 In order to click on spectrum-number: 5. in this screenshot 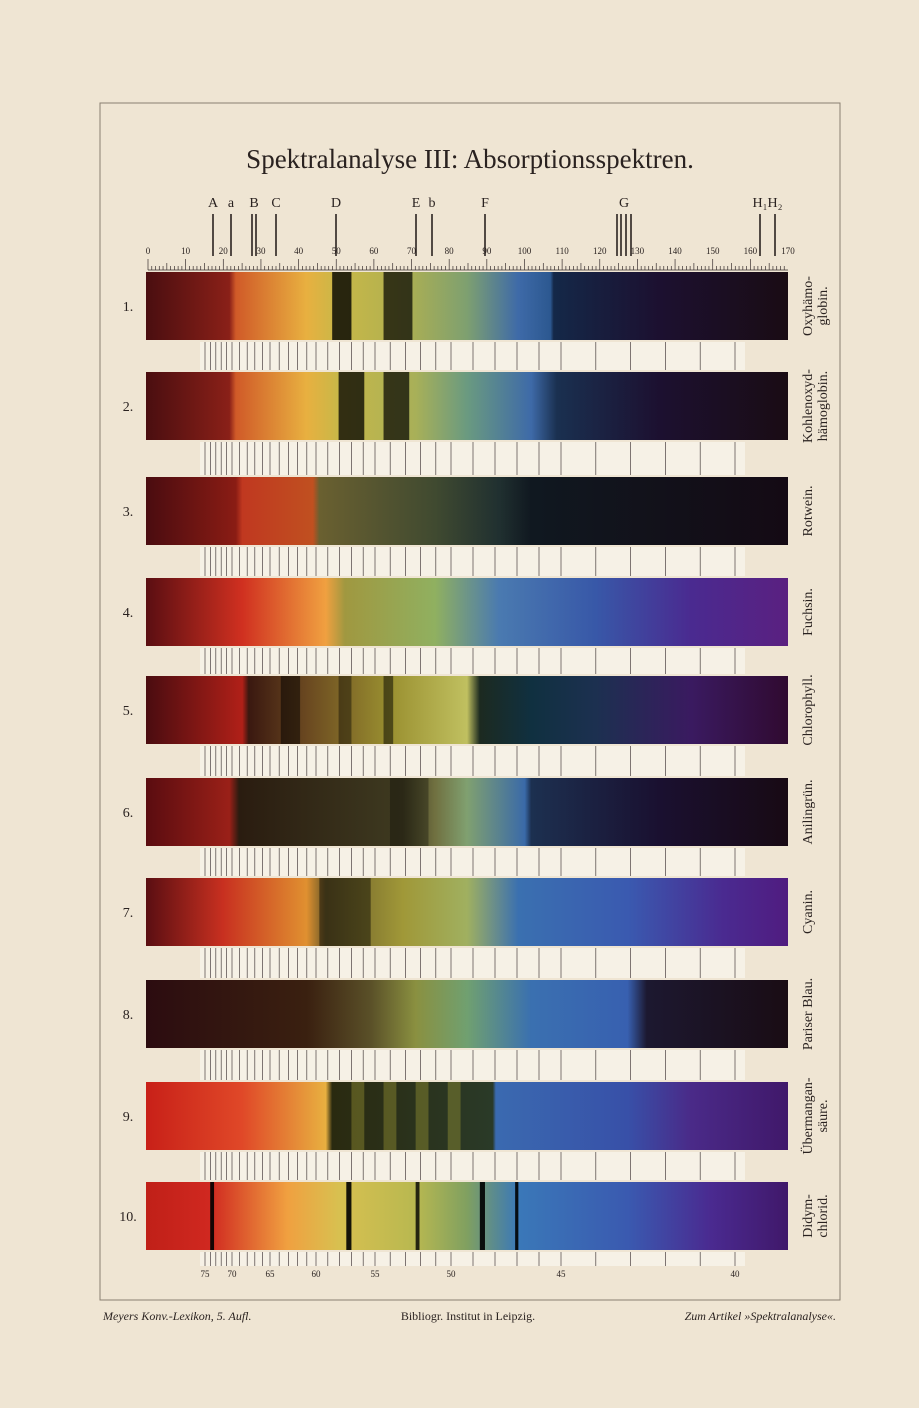, I will do `click(128, 711)`.